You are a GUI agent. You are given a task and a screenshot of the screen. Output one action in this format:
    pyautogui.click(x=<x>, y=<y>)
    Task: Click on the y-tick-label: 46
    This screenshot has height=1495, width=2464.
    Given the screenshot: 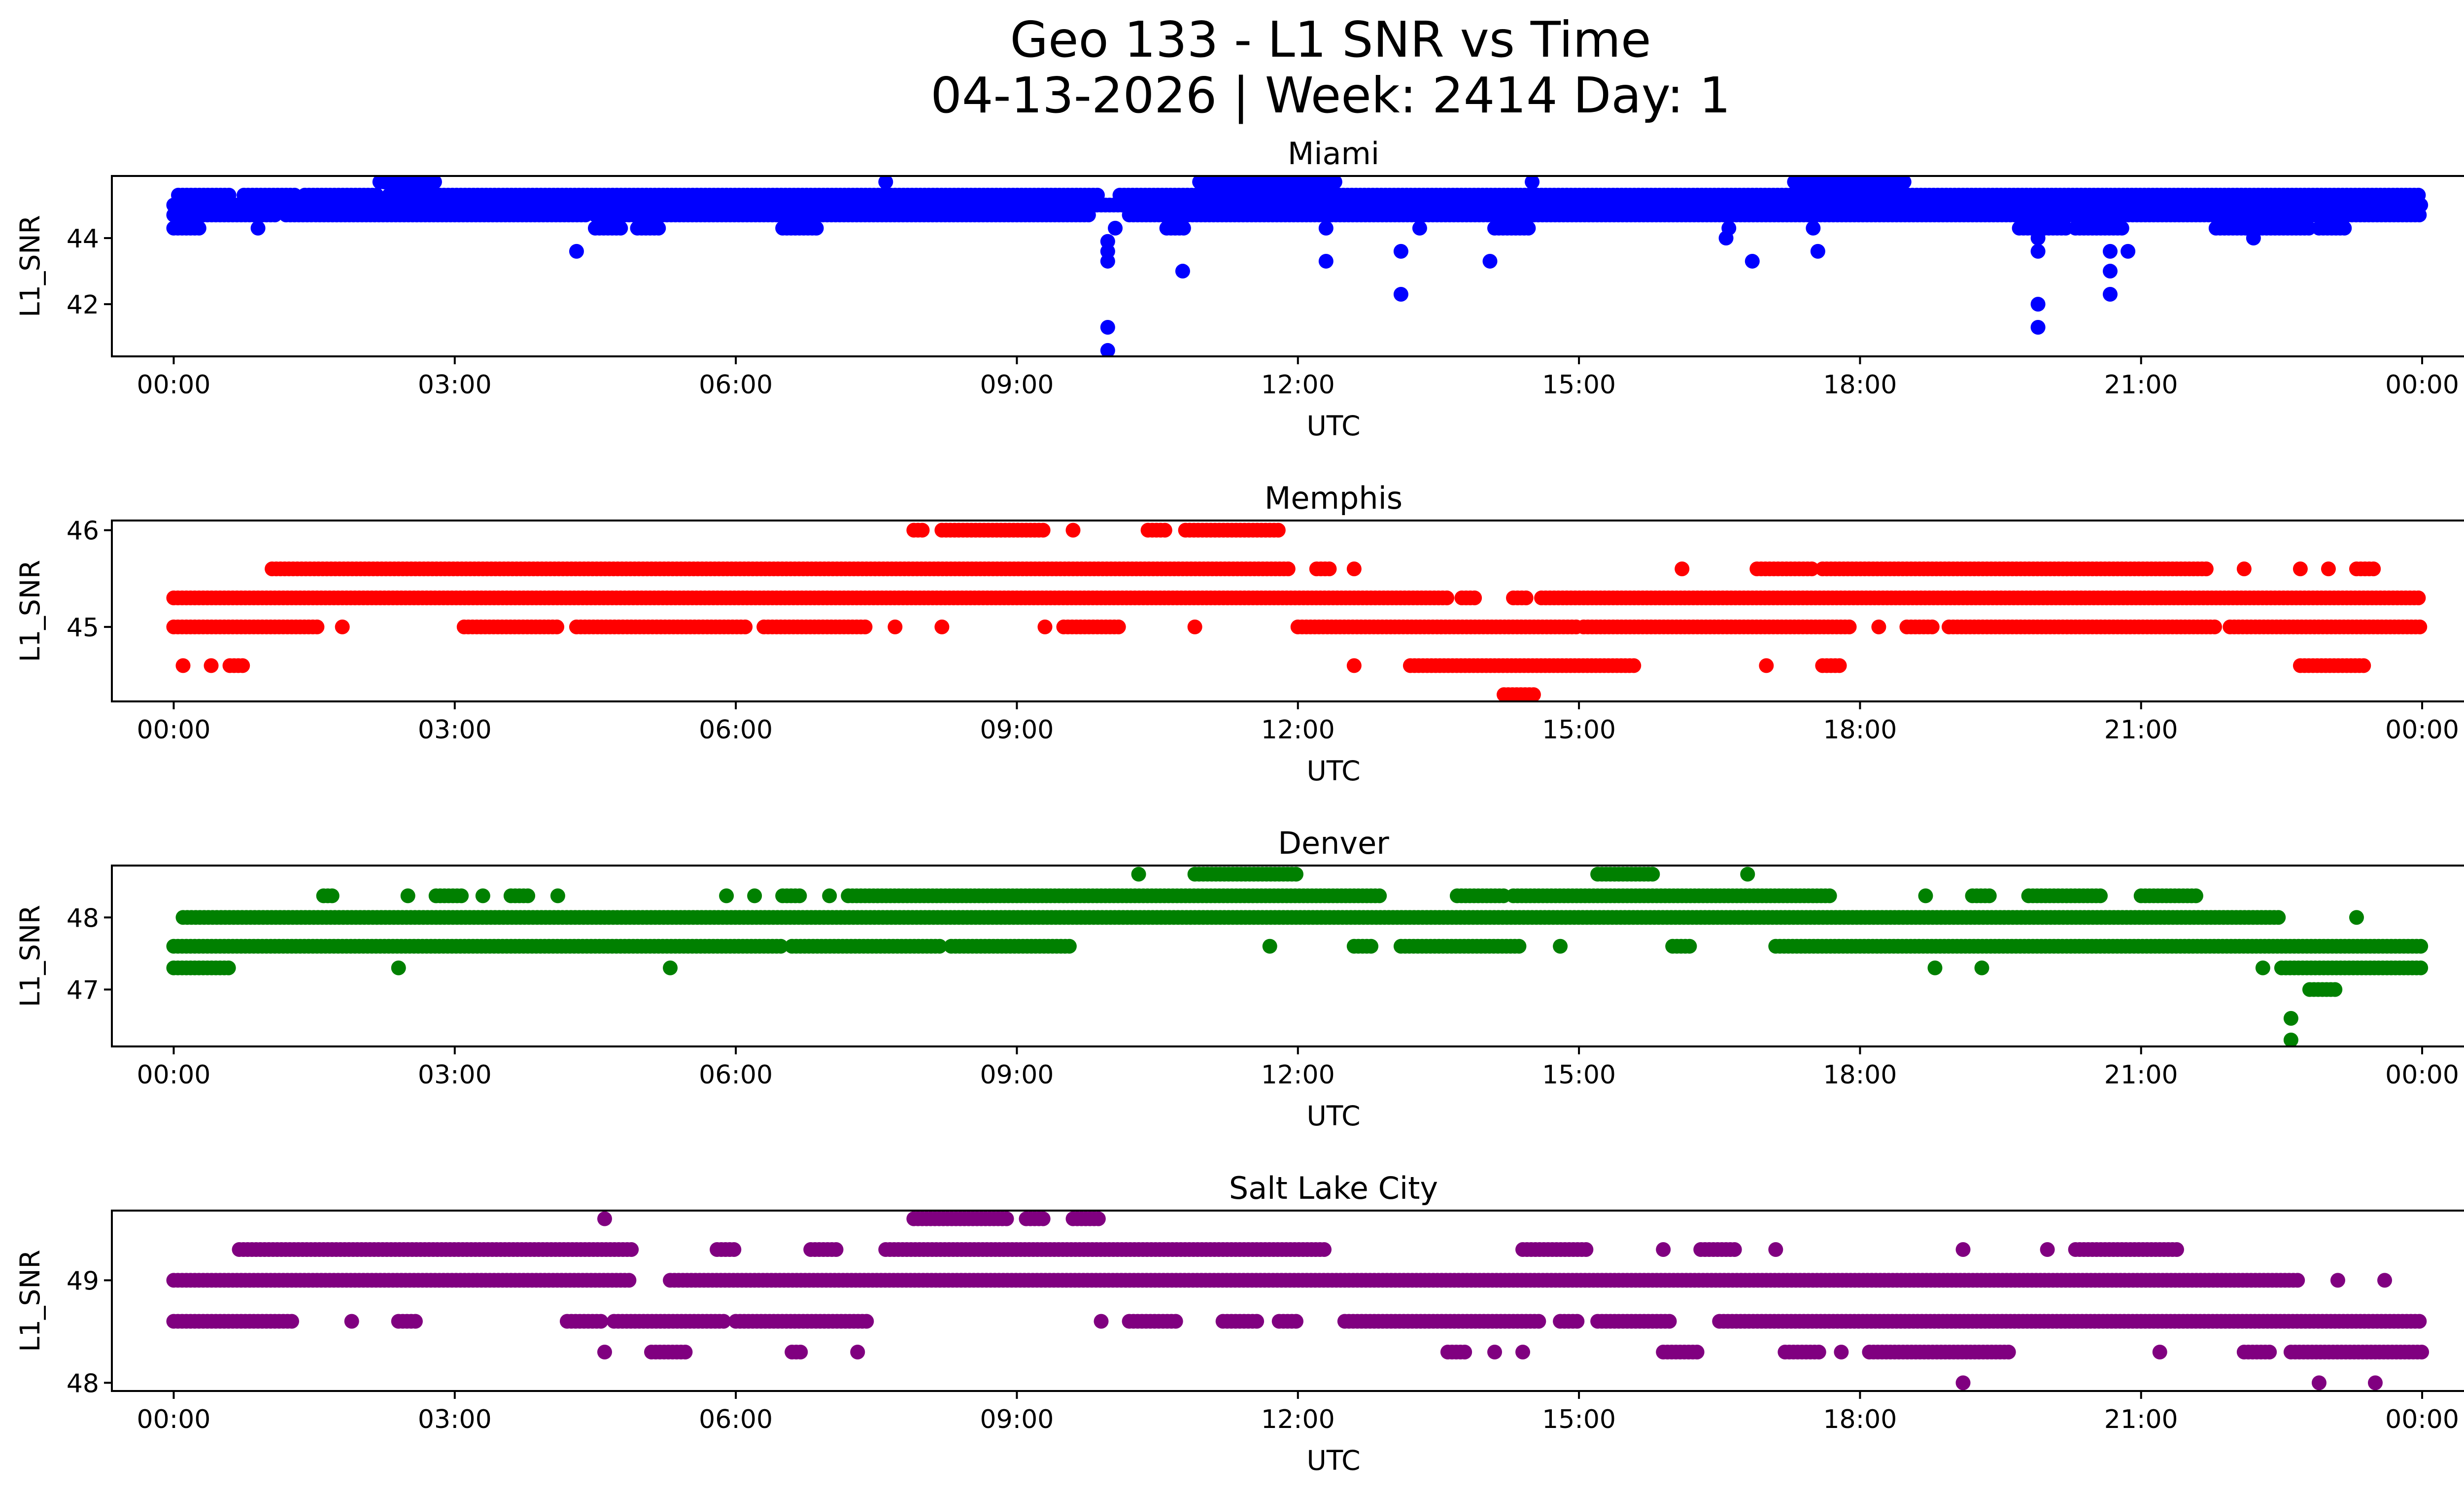 What is the action you would take?
    pyautogui.click(x=83, y=531)
    